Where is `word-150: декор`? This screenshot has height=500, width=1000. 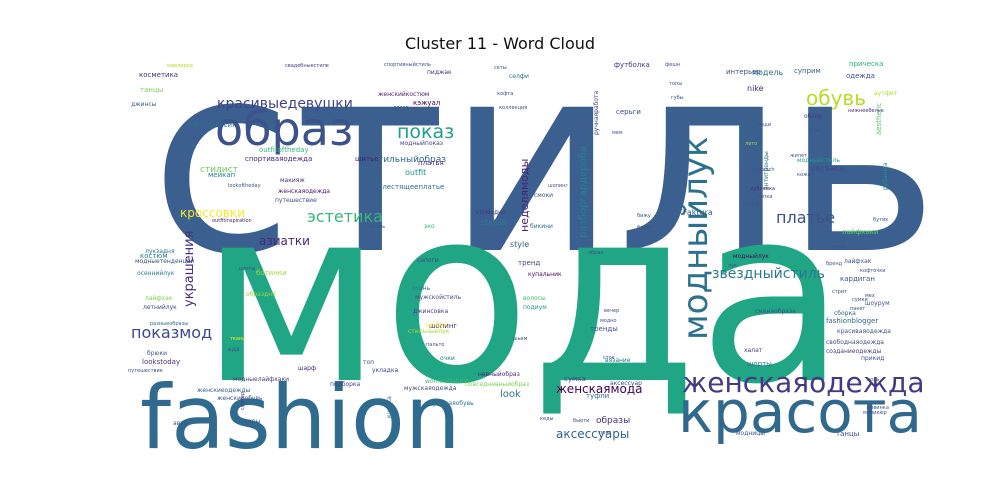 word-150: декор is located at coordinates (401, 108).